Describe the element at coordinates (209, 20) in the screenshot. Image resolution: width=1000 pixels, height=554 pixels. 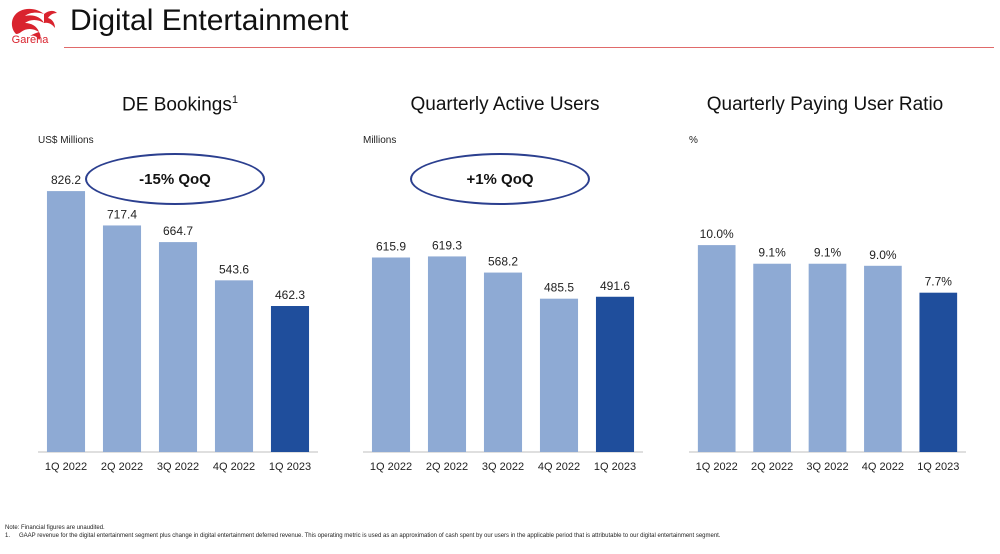
I see `page-title: Digital Entertainment` at that location.